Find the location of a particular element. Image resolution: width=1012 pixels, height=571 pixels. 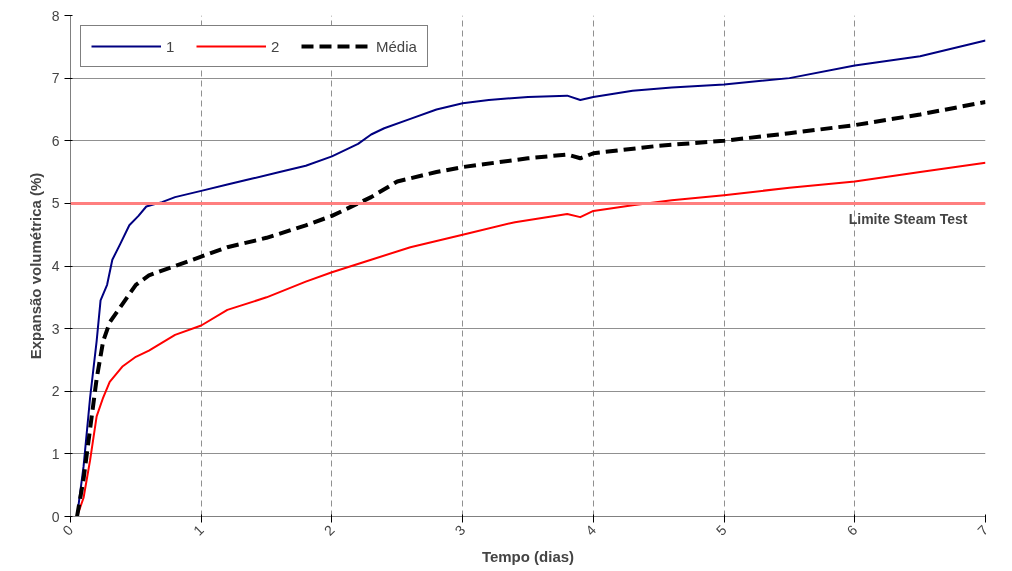

y-axis-title: Expansão volumétrica (%) is located at coordinates (35, 266).